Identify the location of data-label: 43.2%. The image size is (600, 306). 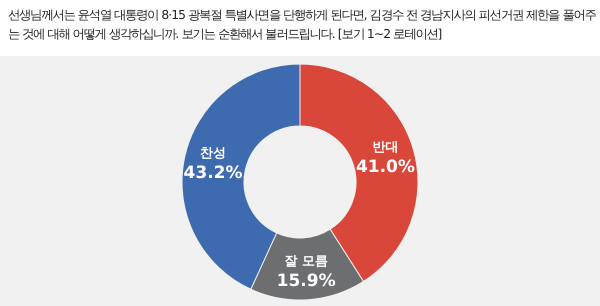
(213, 173).